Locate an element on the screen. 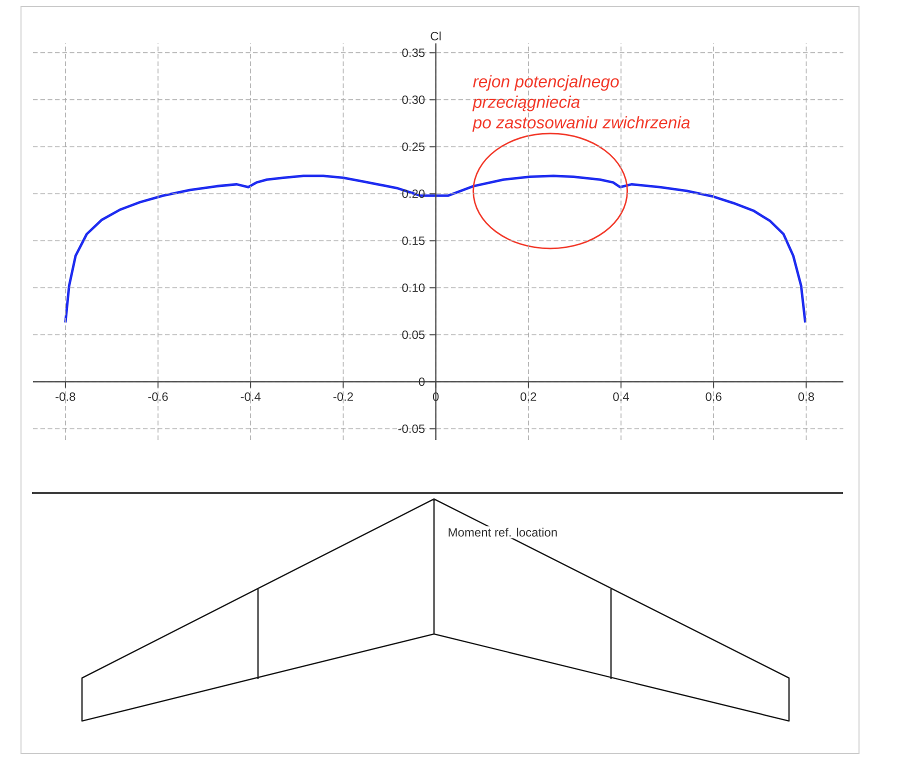 The width and height of the screenshot is (916, 768). y-tick-label: 0.35 is located at coordinates (413, 52).